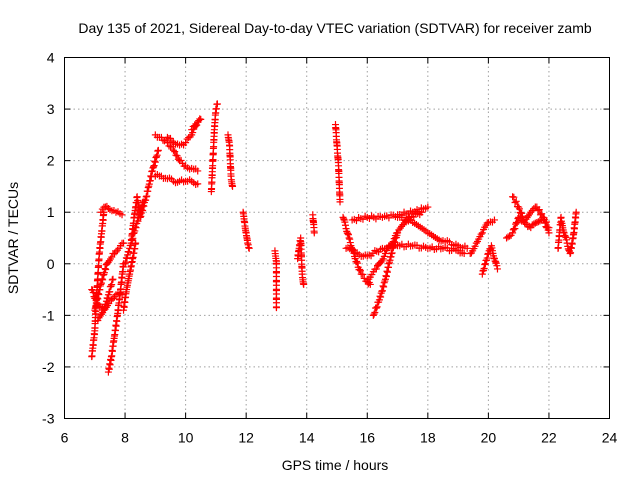 The image size is (640, 480). What do you see at coordinates (48, 367) in the screenshot?
I see `y-tick-label: -2` at bounding box center [48, 367].